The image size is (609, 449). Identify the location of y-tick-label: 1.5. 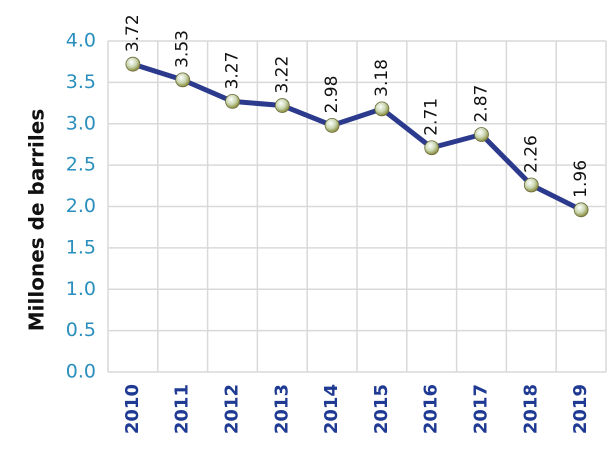
(81, 247).